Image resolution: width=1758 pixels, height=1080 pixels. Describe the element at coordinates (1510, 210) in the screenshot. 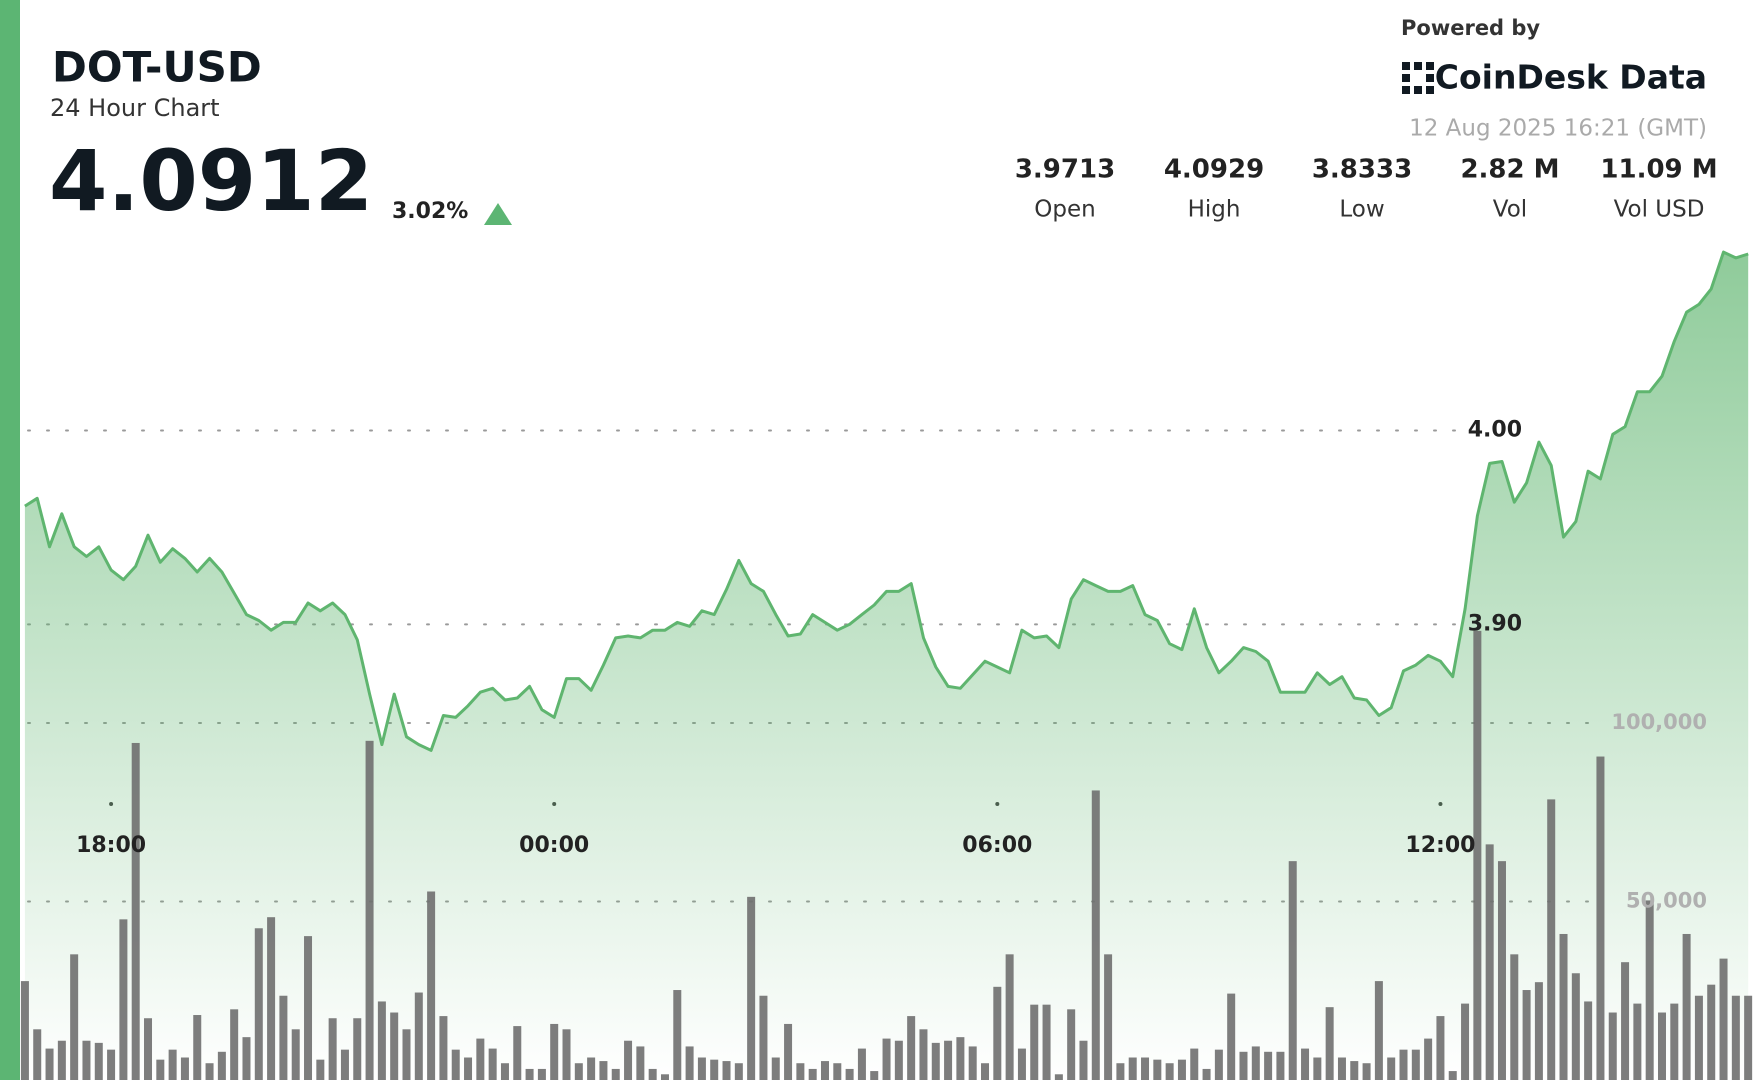

I see `stat-label: Vol` at that location.